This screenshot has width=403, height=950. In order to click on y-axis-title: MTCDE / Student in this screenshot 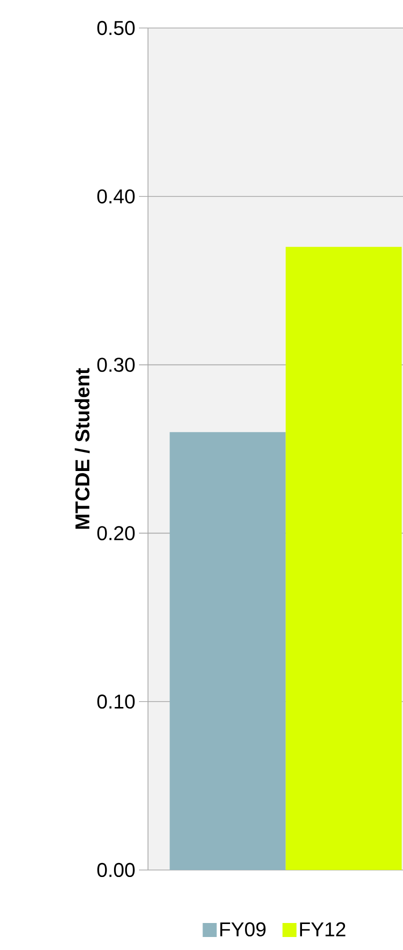, I will do `click(82, 448)`.